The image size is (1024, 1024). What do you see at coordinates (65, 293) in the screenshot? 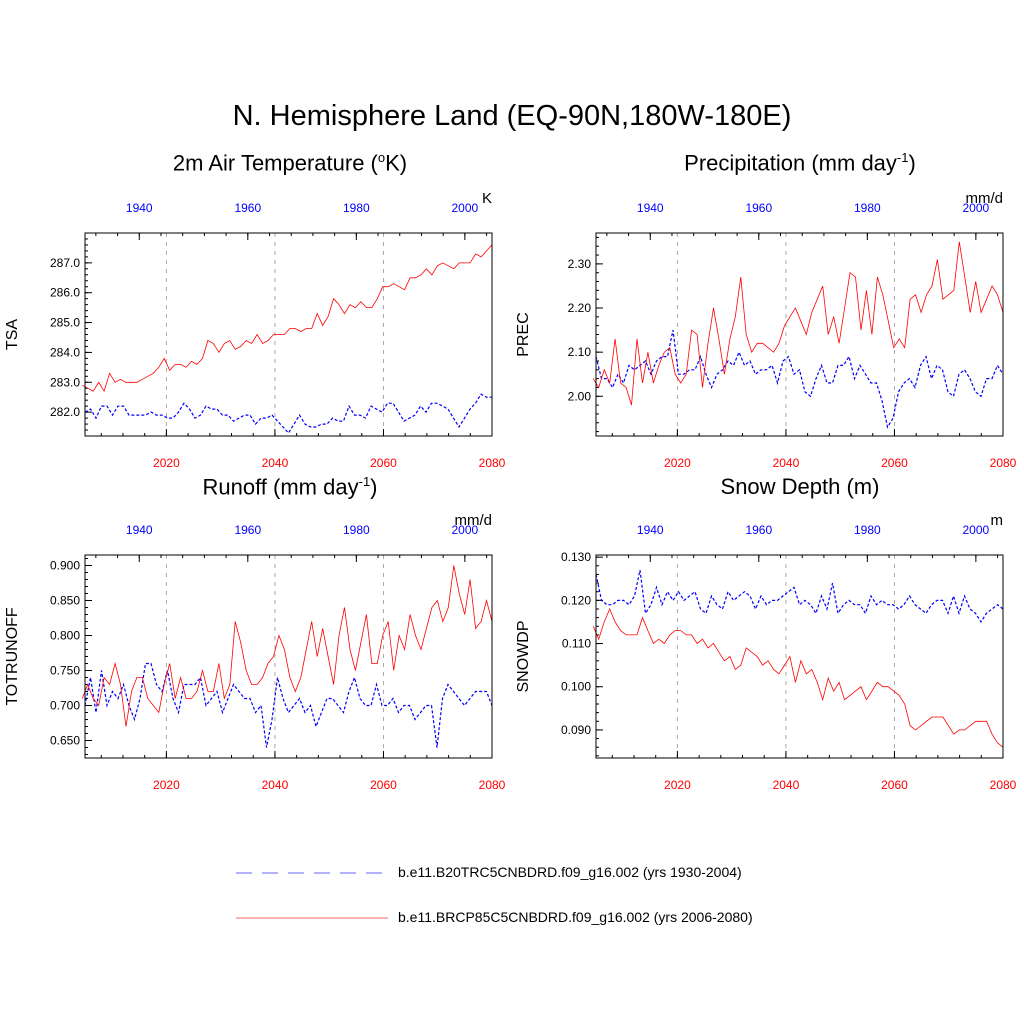
I see `y-tick-label: 286.0` at bounding box center [65, 293].